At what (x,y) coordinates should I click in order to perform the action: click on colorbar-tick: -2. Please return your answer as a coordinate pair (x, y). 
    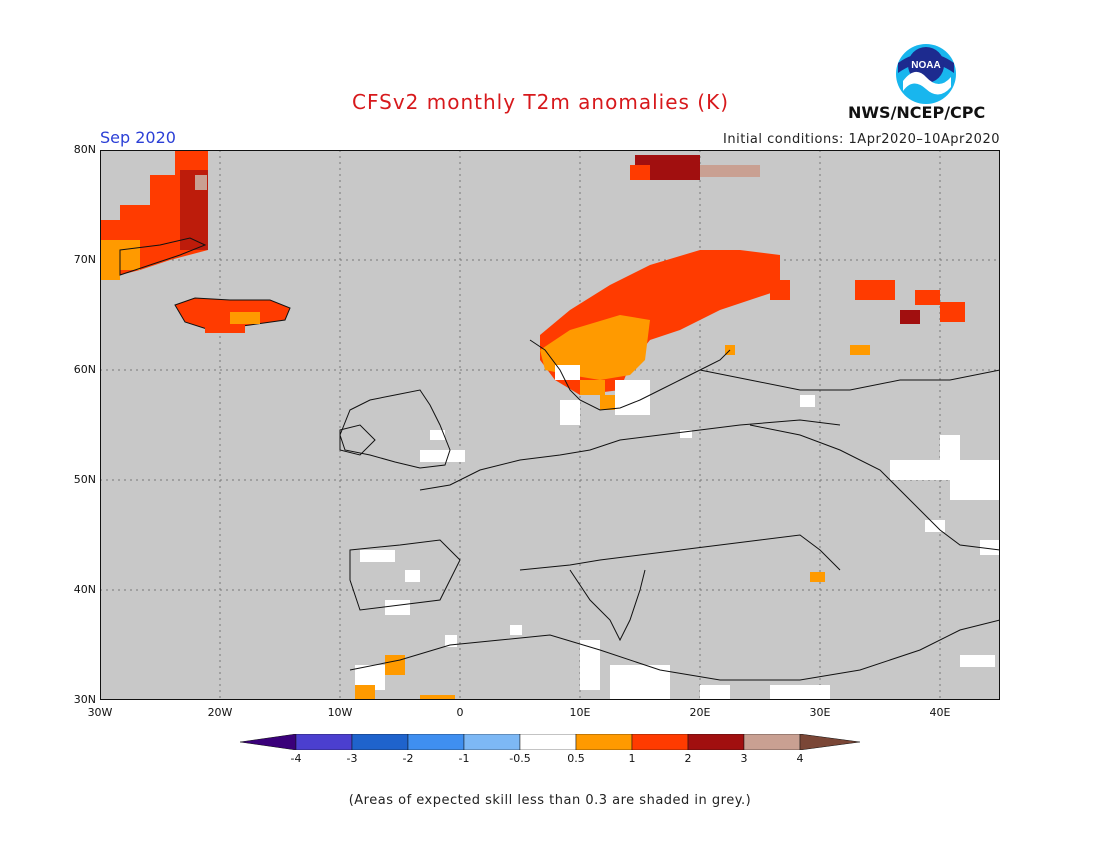
    Looking at the image, I should click on (408, 758).